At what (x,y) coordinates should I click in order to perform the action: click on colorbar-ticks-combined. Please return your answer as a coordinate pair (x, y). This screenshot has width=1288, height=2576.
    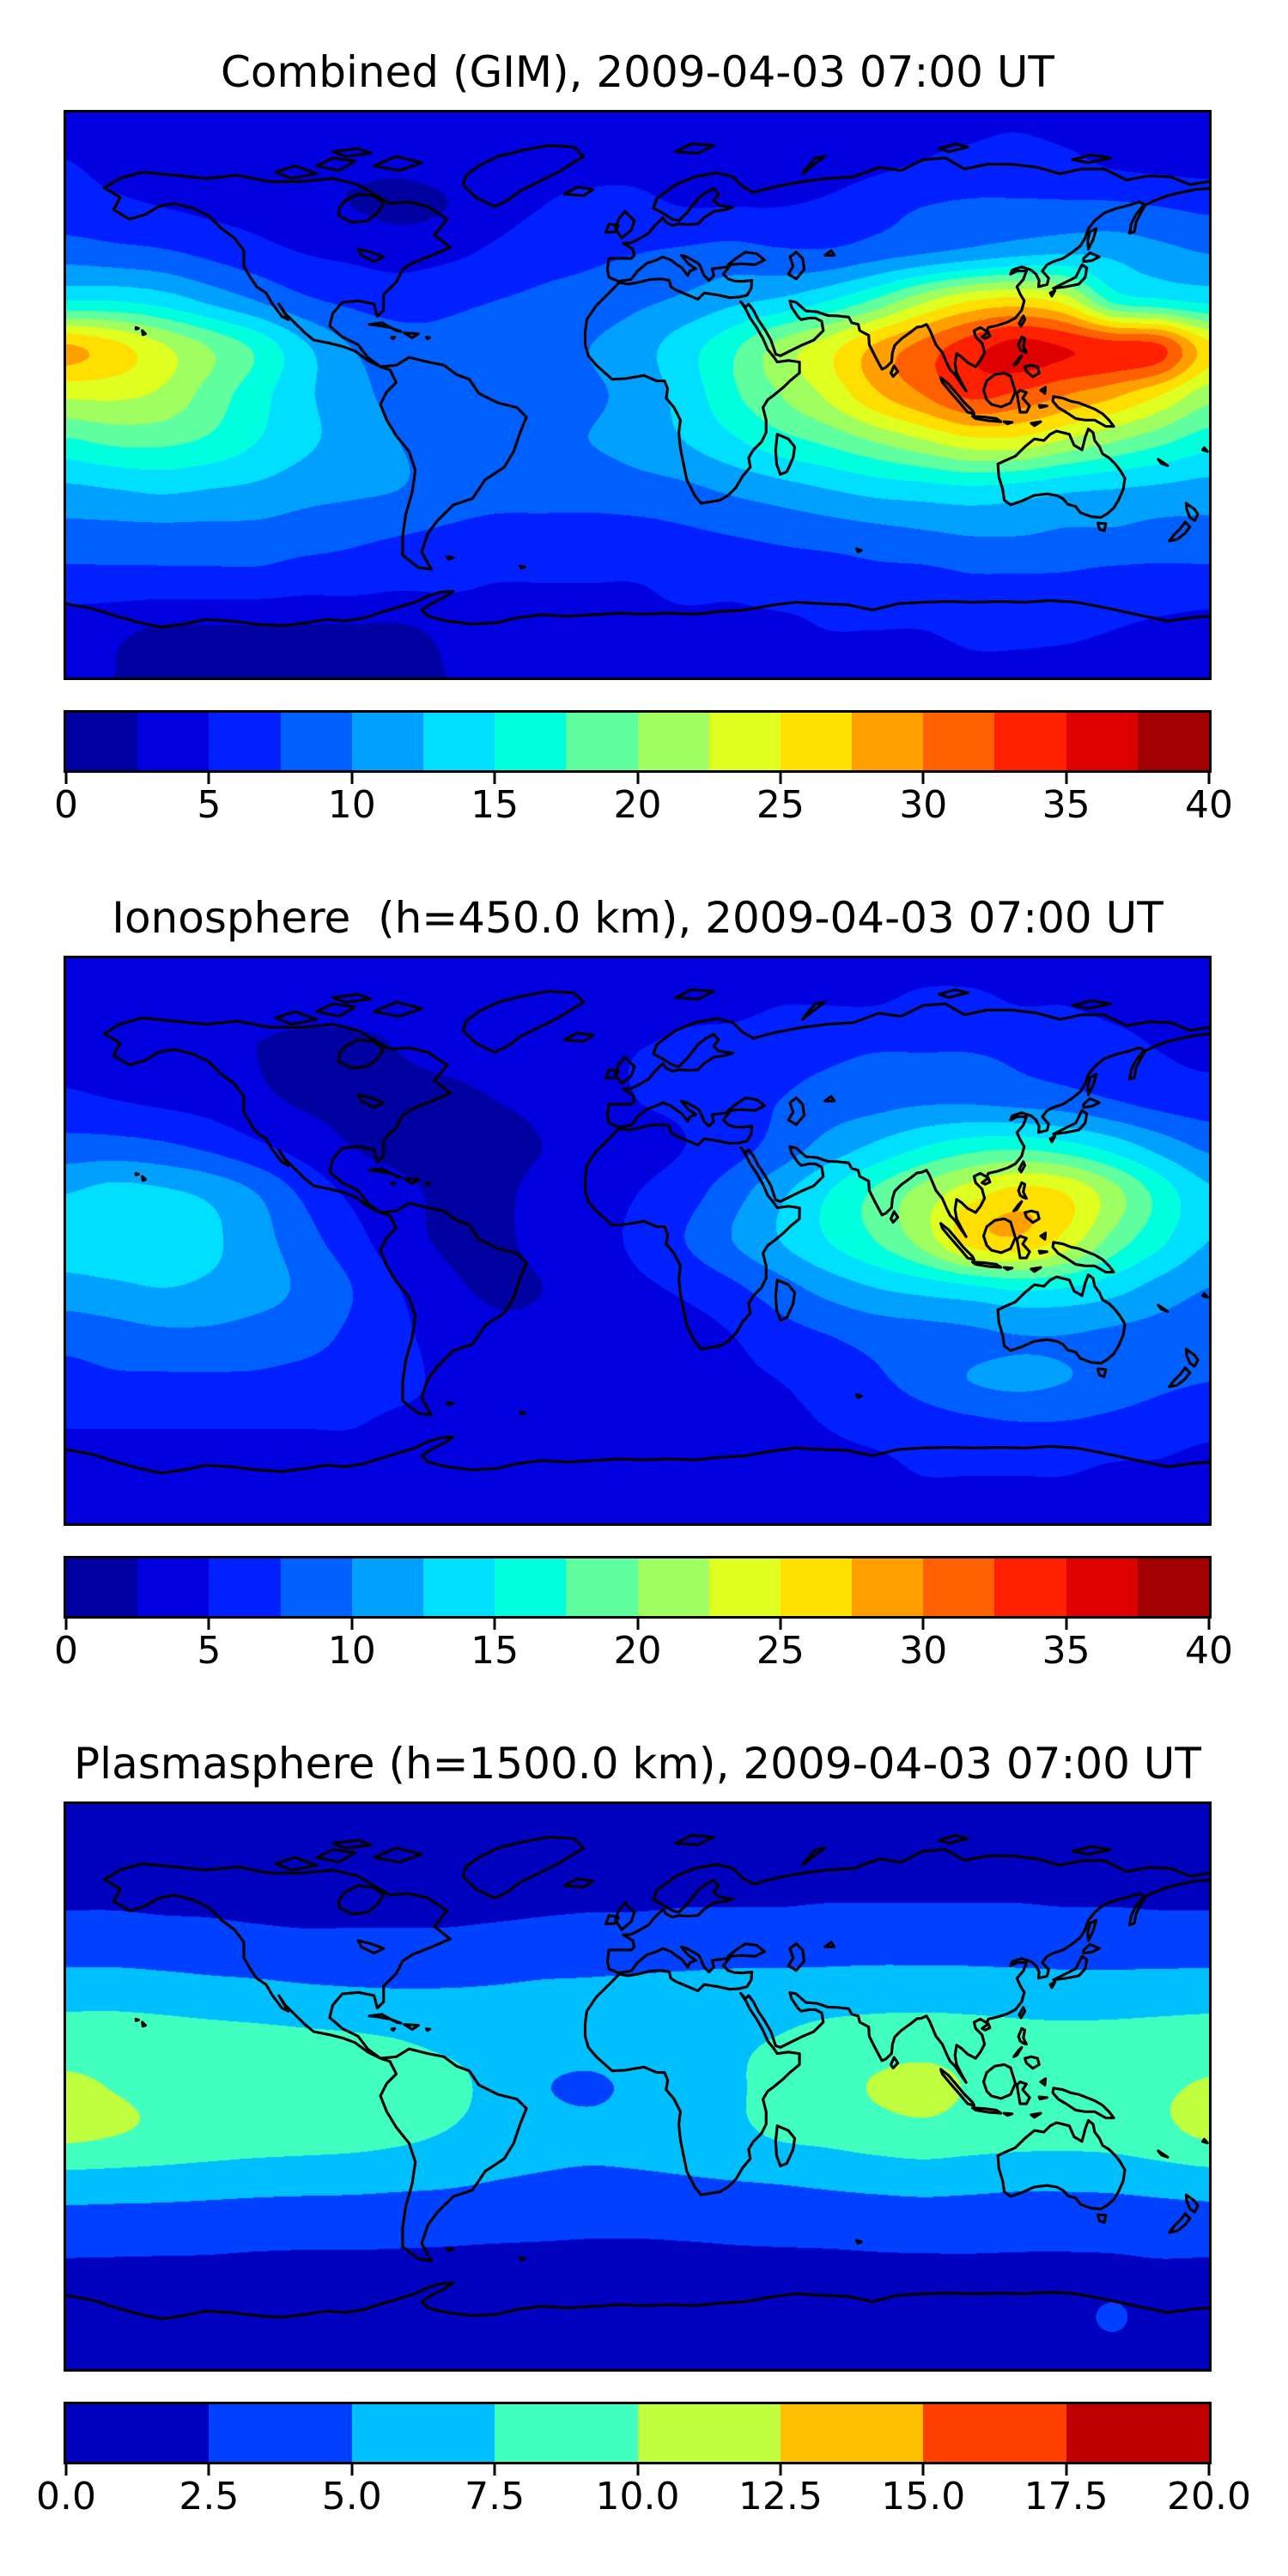
    Looking at the image, I should click on (638, 779).